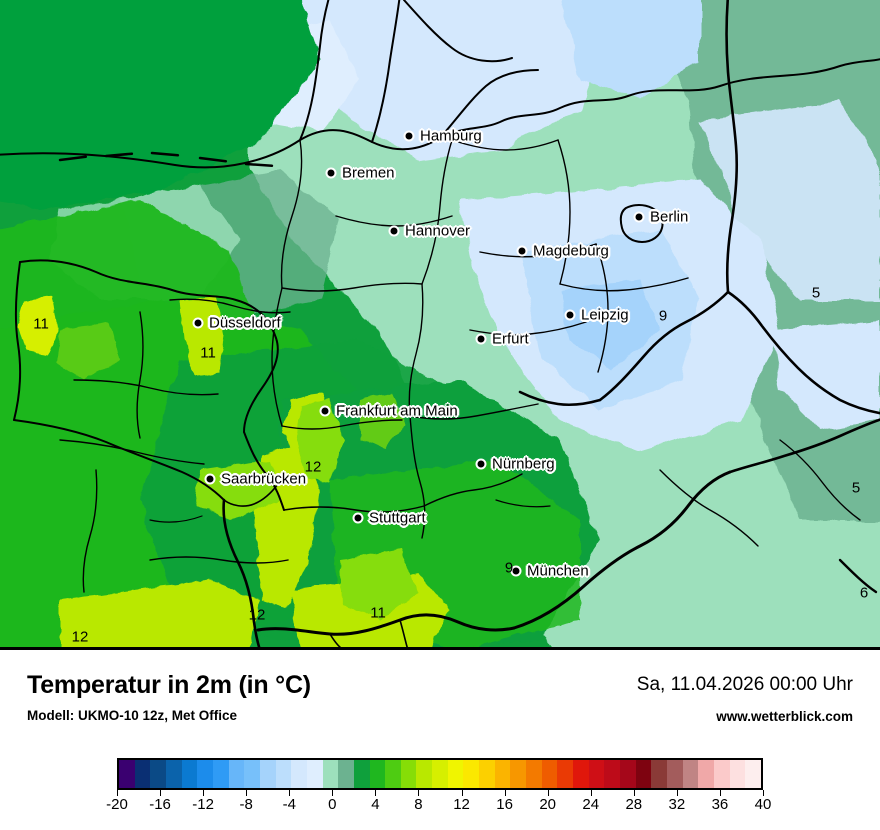 The image size is (880, 830). I want to click on temperature-colorbar, so click(440, 774).